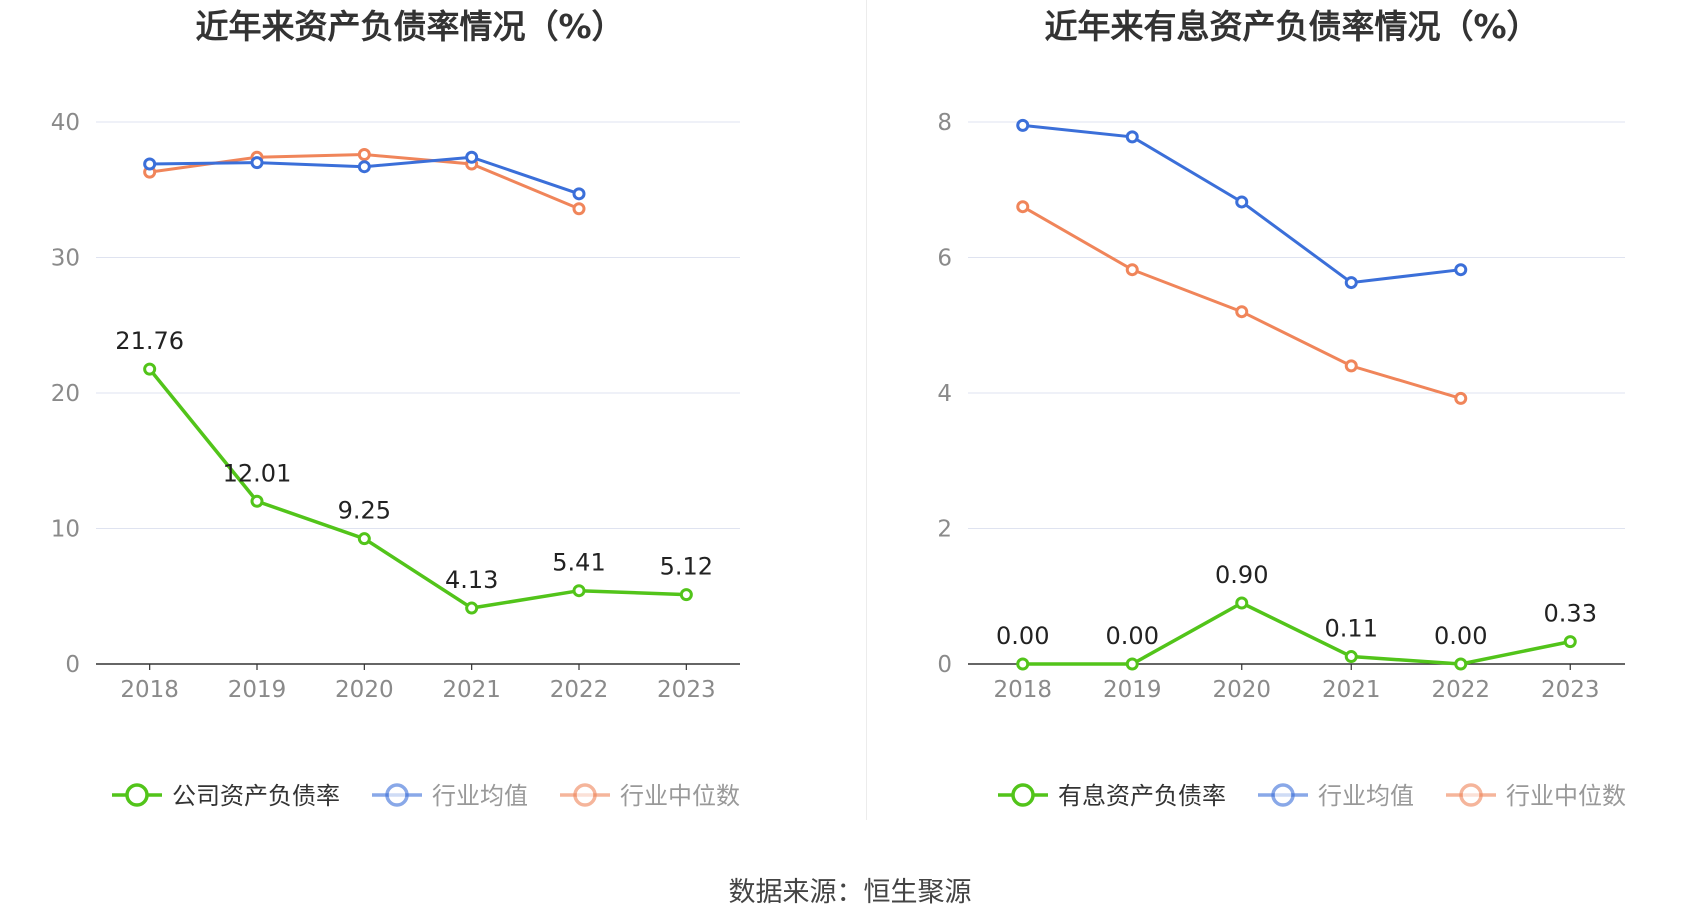 The height and width of the screenshot is (918, 1700). What do you see at coordinates (149, 341) in the screenshot?
I see `data-label: 21.76` at bounding box center [149, 341].